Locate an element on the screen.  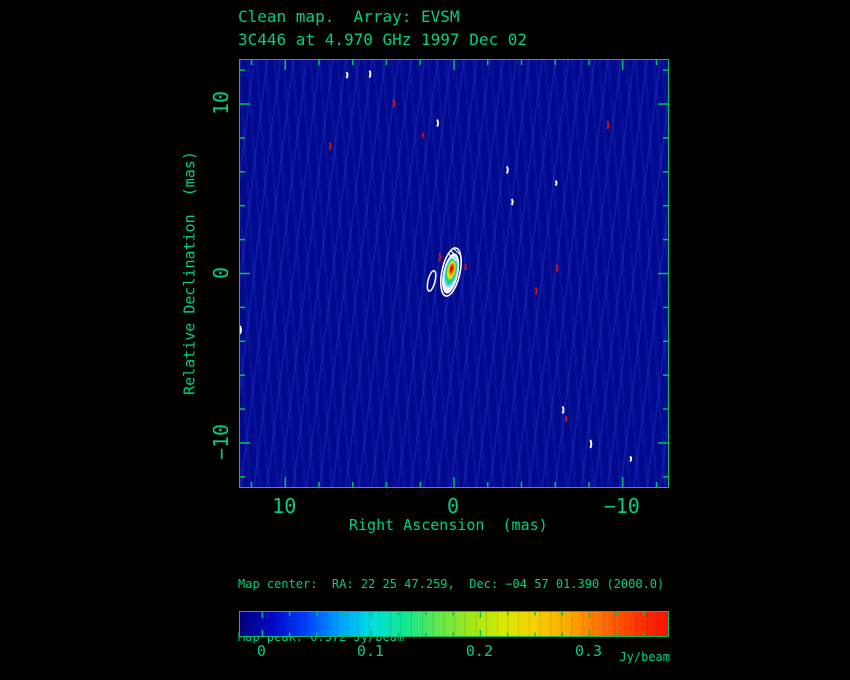
x-tick-label: 10 is located at coordinates (284, 506).